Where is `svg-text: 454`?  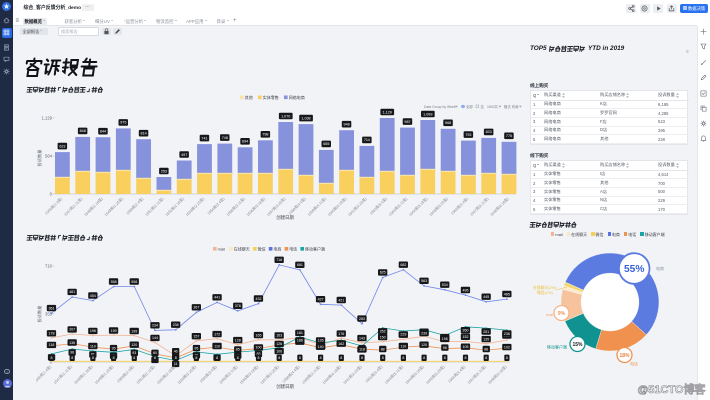
svg-text: 454 is located at coordinates (93, 296).